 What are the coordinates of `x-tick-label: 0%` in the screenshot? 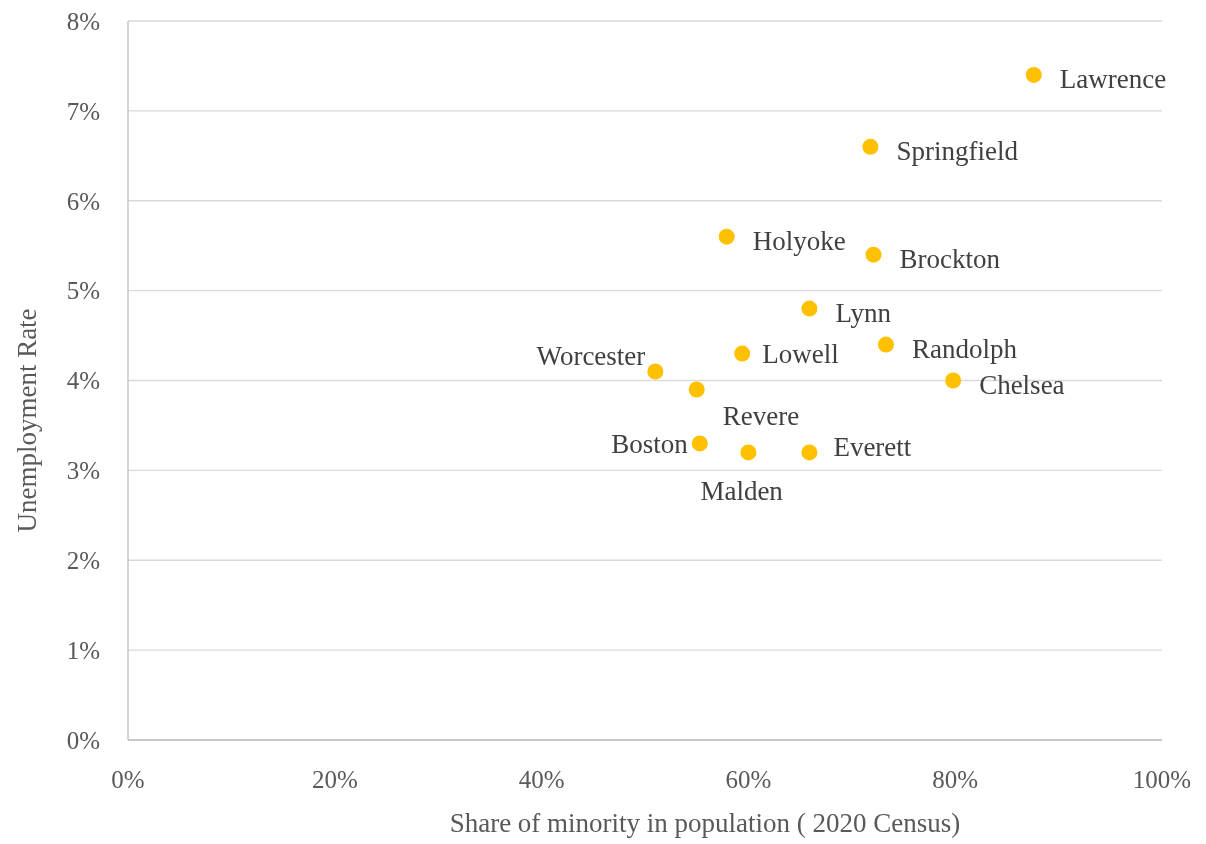 It's located at (128, 779).